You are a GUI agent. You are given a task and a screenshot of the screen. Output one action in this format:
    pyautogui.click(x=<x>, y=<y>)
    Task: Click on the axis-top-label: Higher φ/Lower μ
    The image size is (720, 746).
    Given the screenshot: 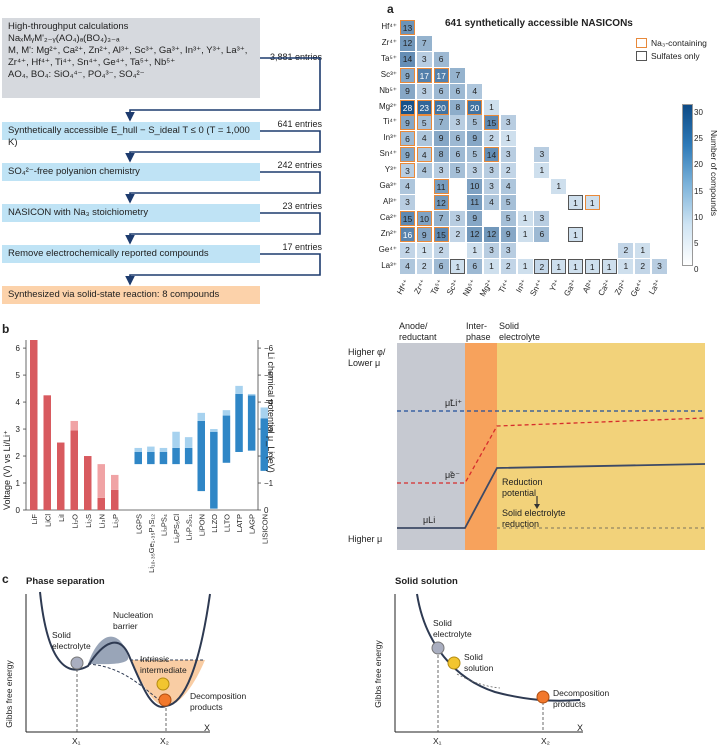 What is the action you would take?
    pyautogui.click(x=367, y=357)
    